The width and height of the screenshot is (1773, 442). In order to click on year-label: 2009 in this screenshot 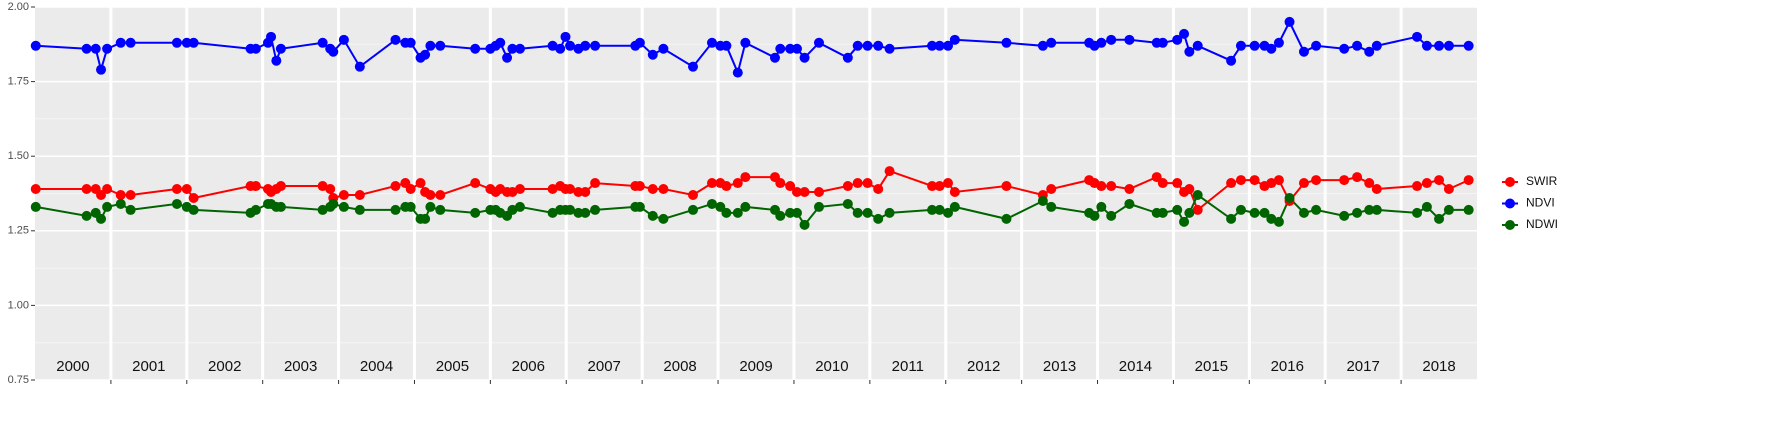, I will do `click(755, 366)`.